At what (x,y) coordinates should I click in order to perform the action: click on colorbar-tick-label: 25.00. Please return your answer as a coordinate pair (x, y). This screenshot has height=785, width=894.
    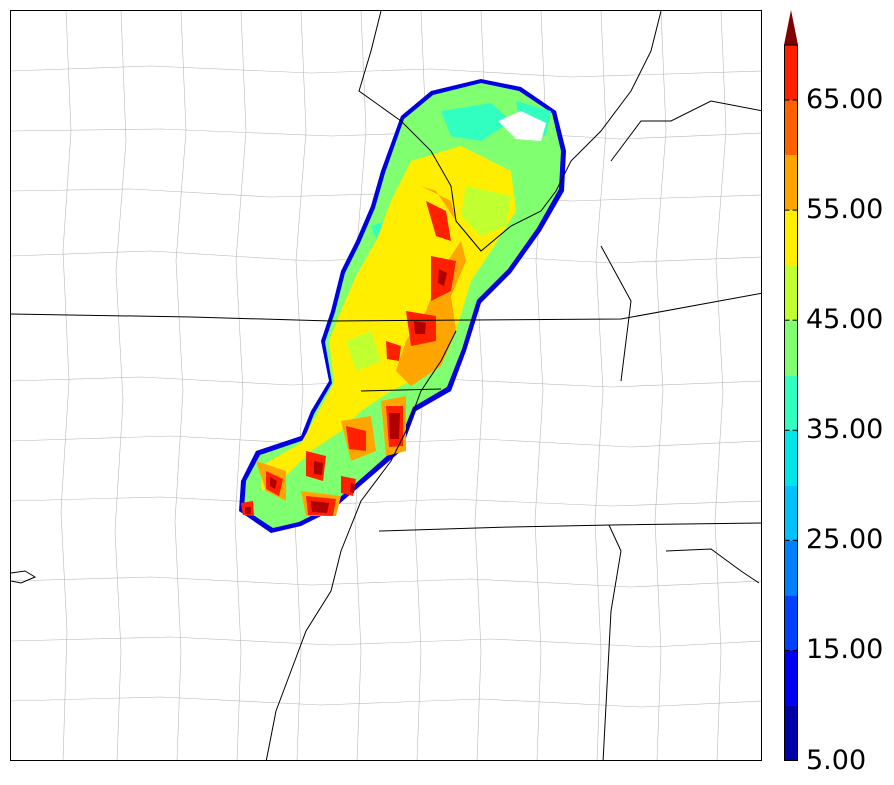
    Looking at the image, I should click on (845, 540).